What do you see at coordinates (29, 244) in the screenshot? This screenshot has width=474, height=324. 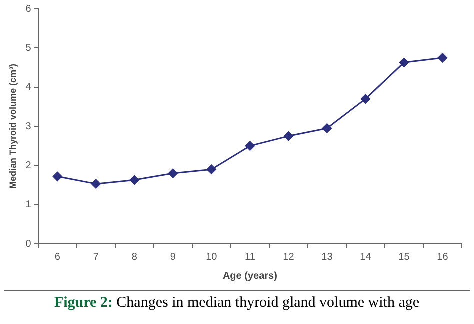 I see `y-tick-label: 0` at bounding box center [29, 244].